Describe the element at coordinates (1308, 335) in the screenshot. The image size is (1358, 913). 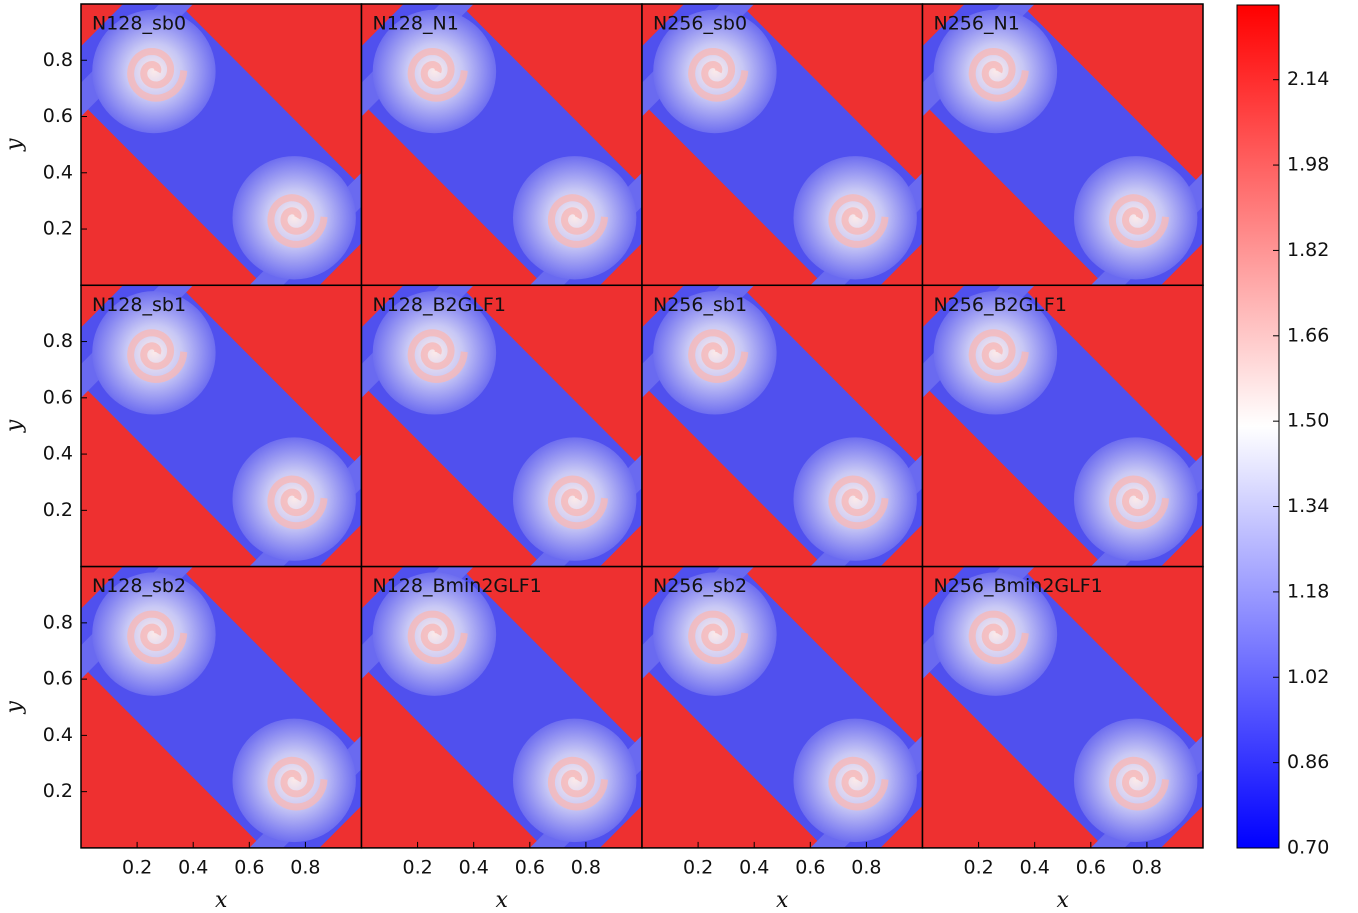
I see `colorbar-tick-label: 1.66` at that location.